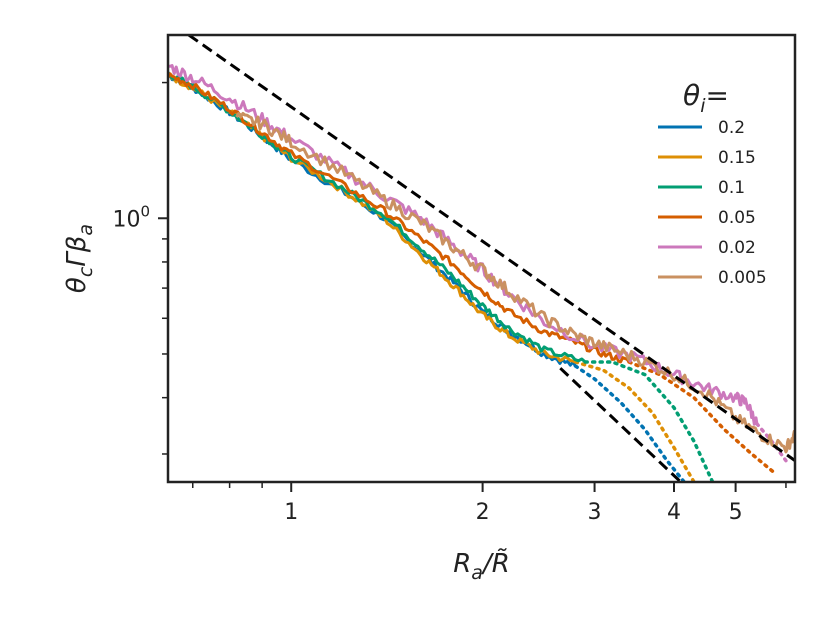 The height and width of the screenshot is (623, 830). I want to click on series-0-05-extrapolation, so click(703, 418).